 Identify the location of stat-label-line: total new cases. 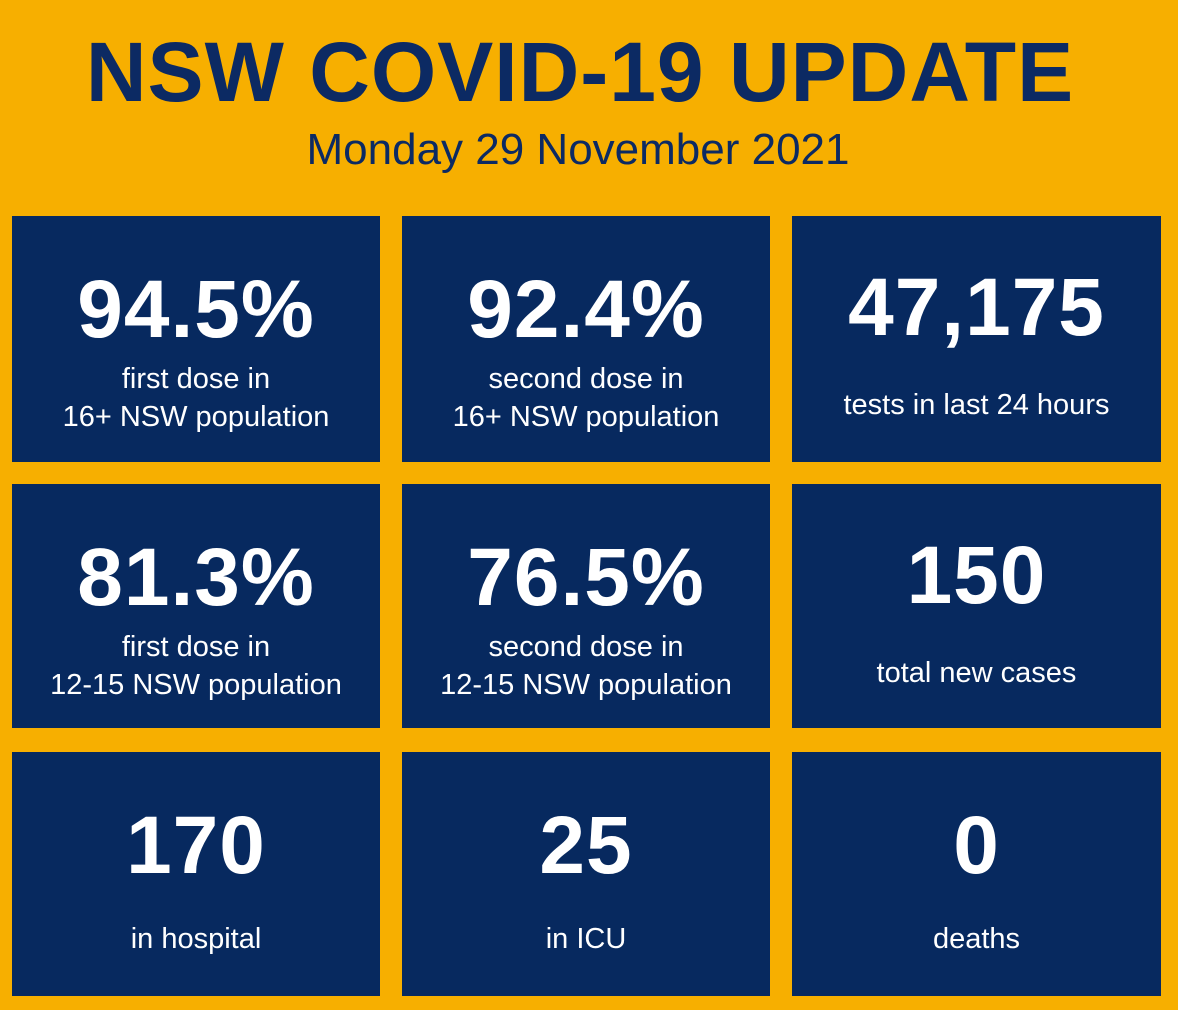
(976, 673).